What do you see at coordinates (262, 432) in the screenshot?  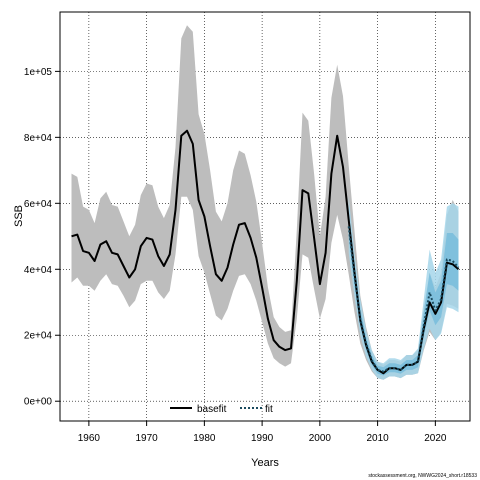 I see `x-axis: 1960 1970 1980 1990 2000 2010 2020` at bounding box center [262, 432].